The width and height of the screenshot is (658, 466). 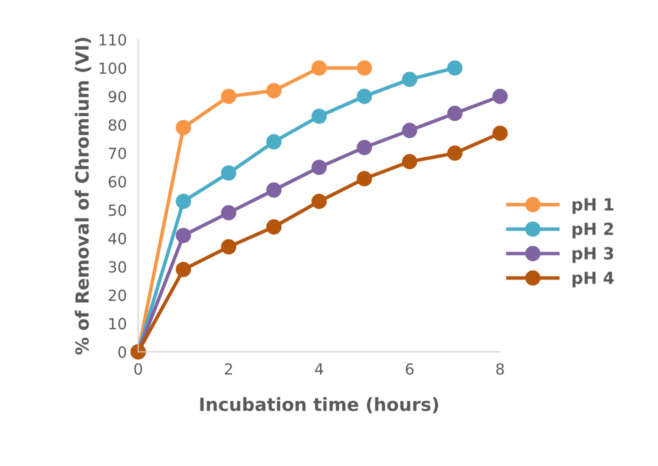 I want to click on y-tick-label: 50, so click(x=117, y=210).